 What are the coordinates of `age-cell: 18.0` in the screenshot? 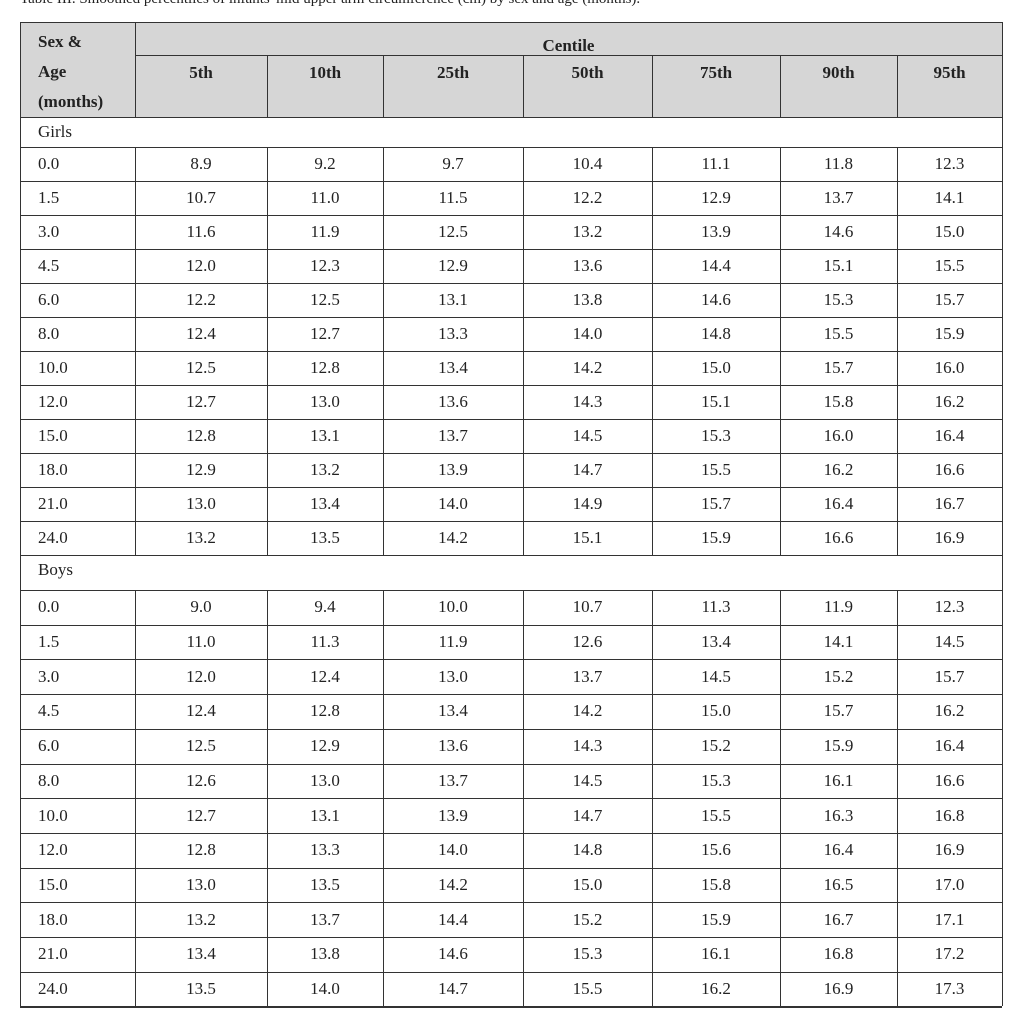 It's located at (53, 919).